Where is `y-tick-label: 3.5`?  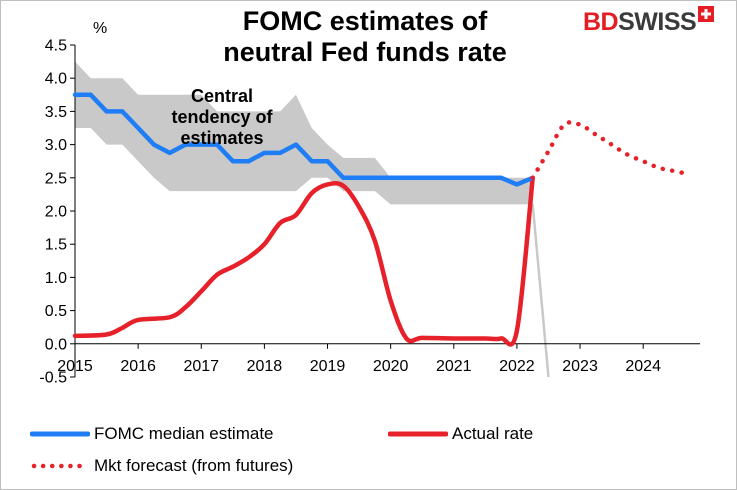 y-tick-label: 3.5 is located at coordinates (56, 112).